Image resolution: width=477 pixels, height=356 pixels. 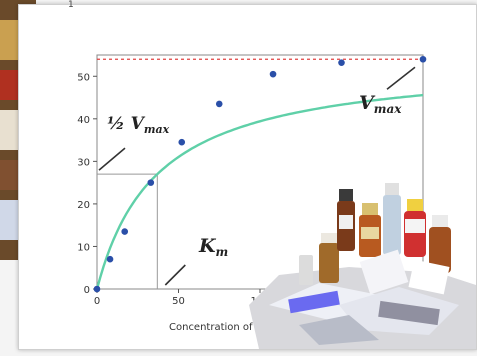 I want to click on half-vmax-label: ½ Vmax, so click(x=138, y=125).